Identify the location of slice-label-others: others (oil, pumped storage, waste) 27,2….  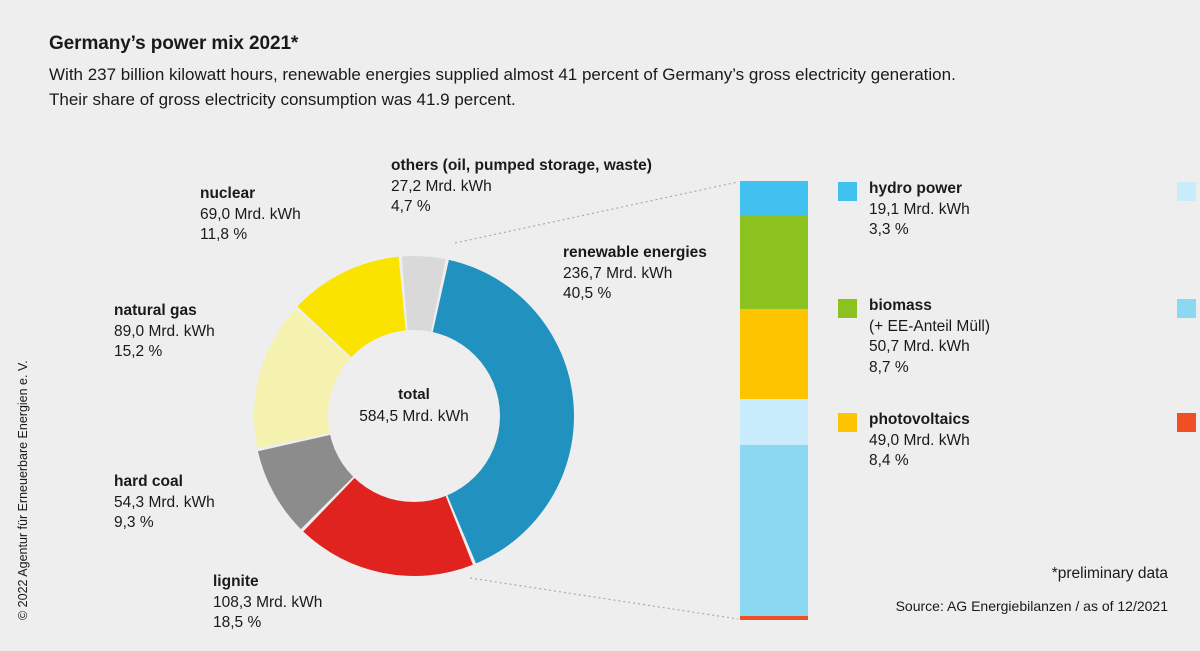
(521, 187).